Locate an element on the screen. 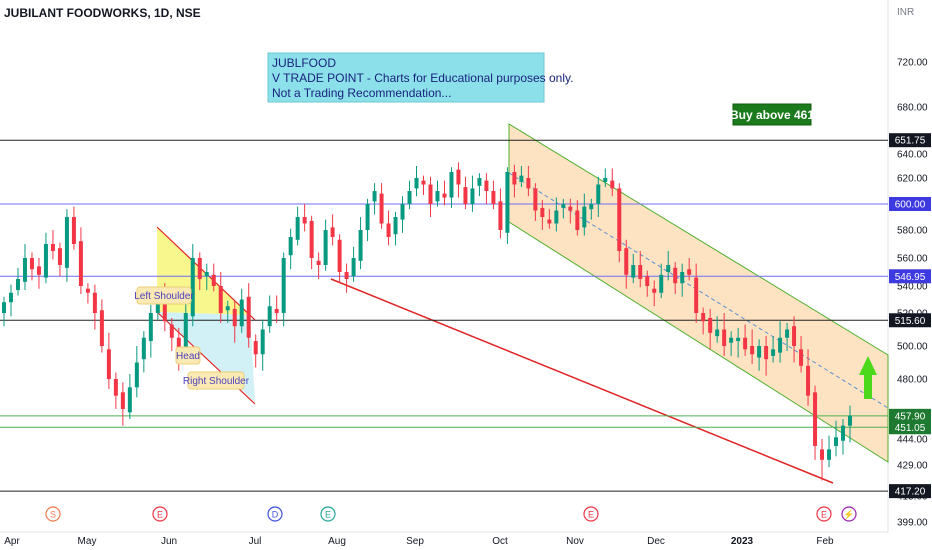 This screenshot has height=550, width=932. level-tag-label: 417.20 is located at coordinates (910, 492).